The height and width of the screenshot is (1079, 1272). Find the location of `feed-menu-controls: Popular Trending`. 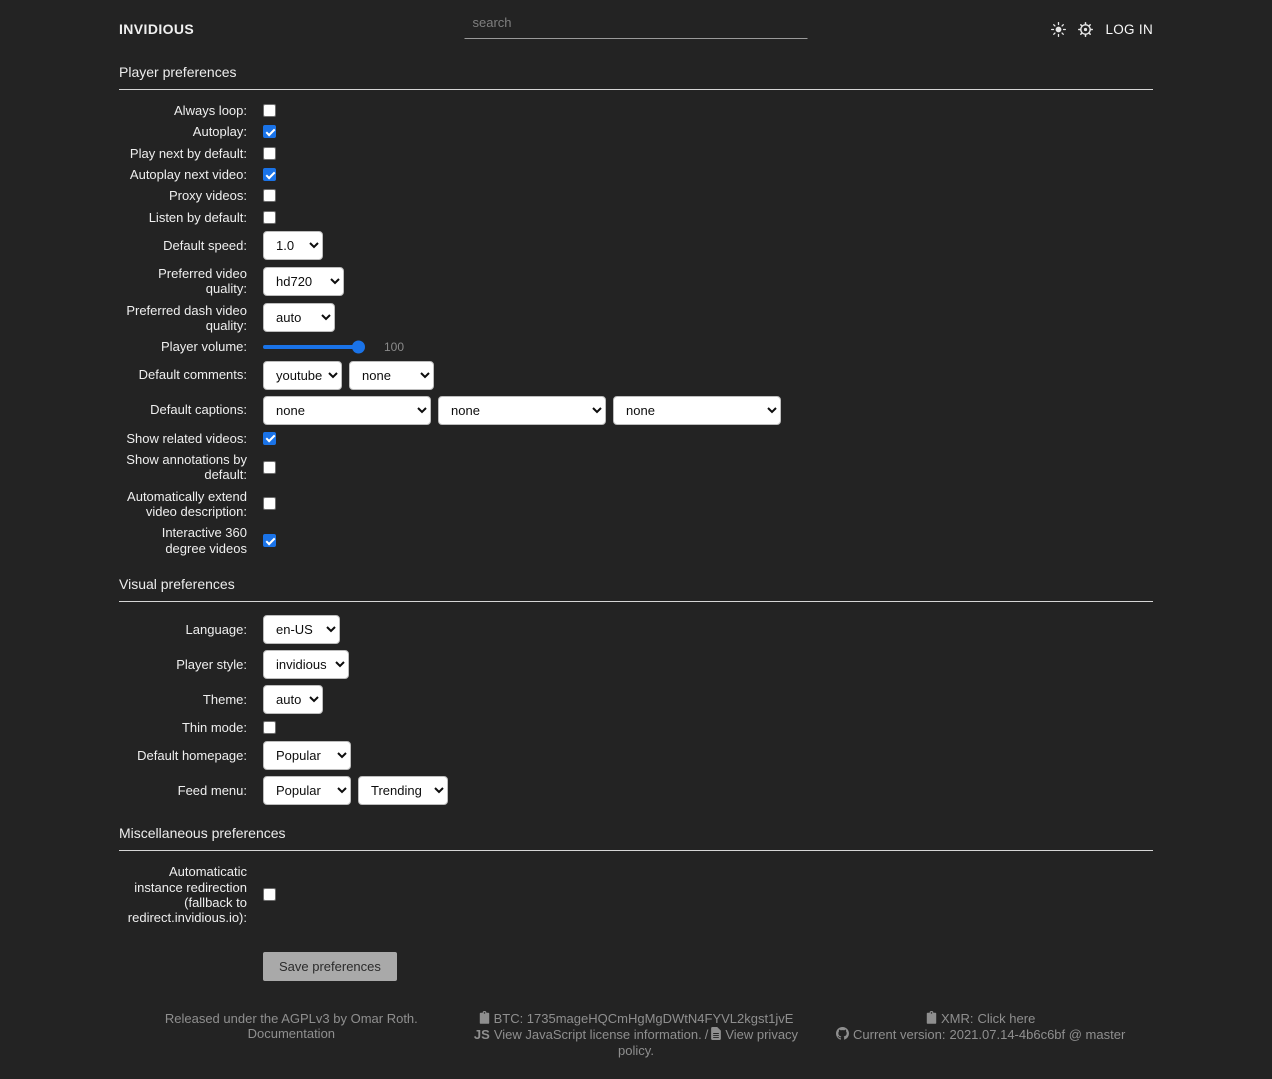

feed-menu-controls: Popular Trending is located at coordinates (355, 791).